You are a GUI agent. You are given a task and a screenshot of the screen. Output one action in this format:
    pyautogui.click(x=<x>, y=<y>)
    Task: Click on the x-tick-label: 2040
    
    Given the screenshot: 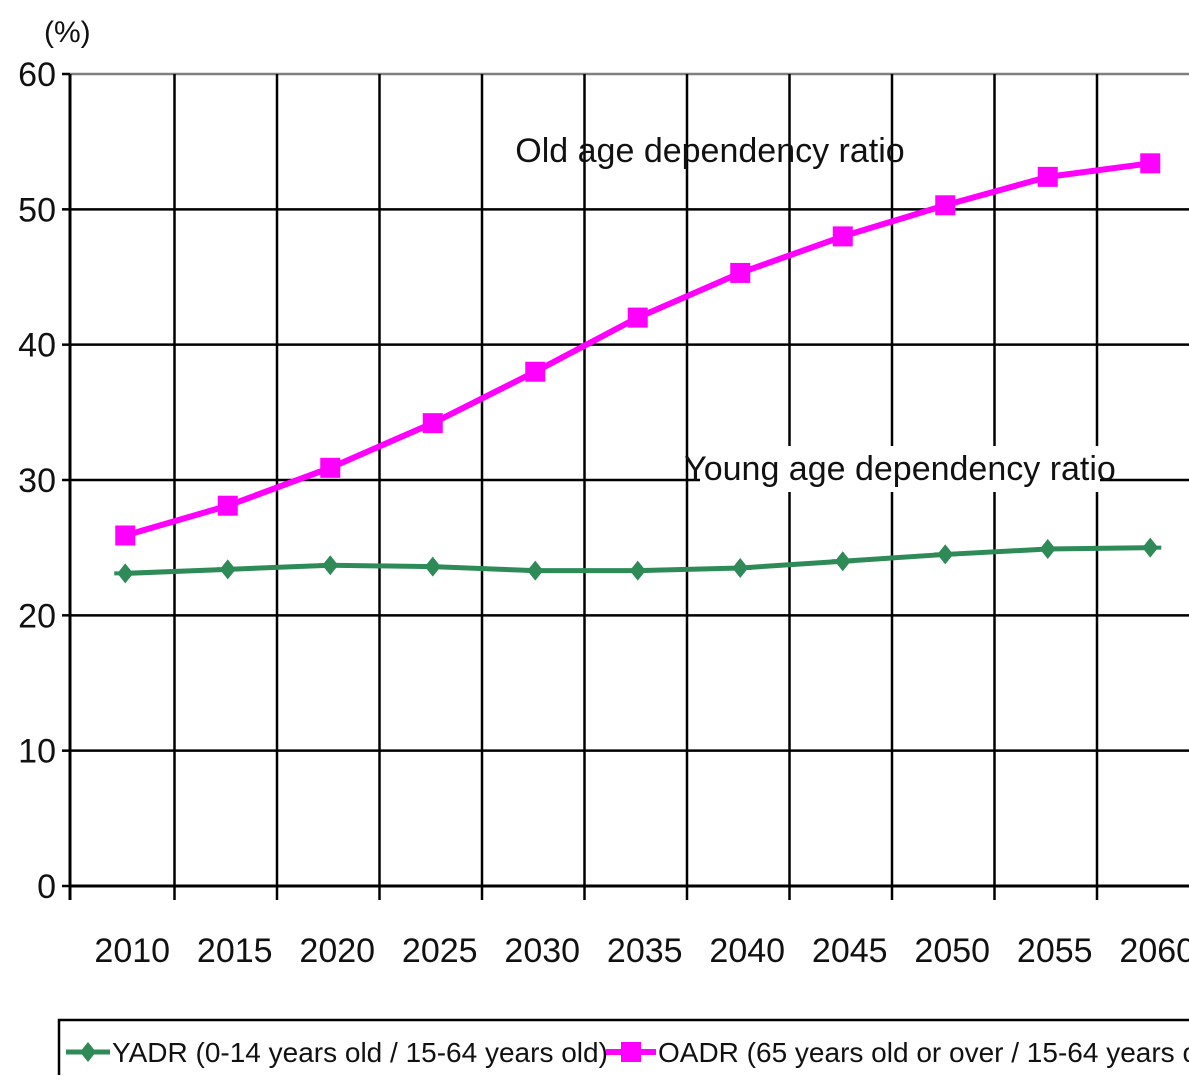 What is the action you would take?
    pyautogui.click(x=747, y=951)
    